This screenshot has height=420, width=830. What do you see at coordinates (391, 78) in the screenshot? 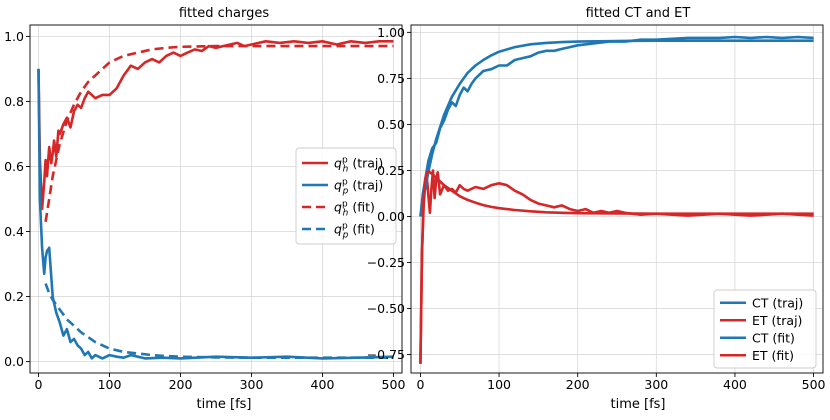
I see `y-tick-label: 0.75` at bounding box center [391, 78].